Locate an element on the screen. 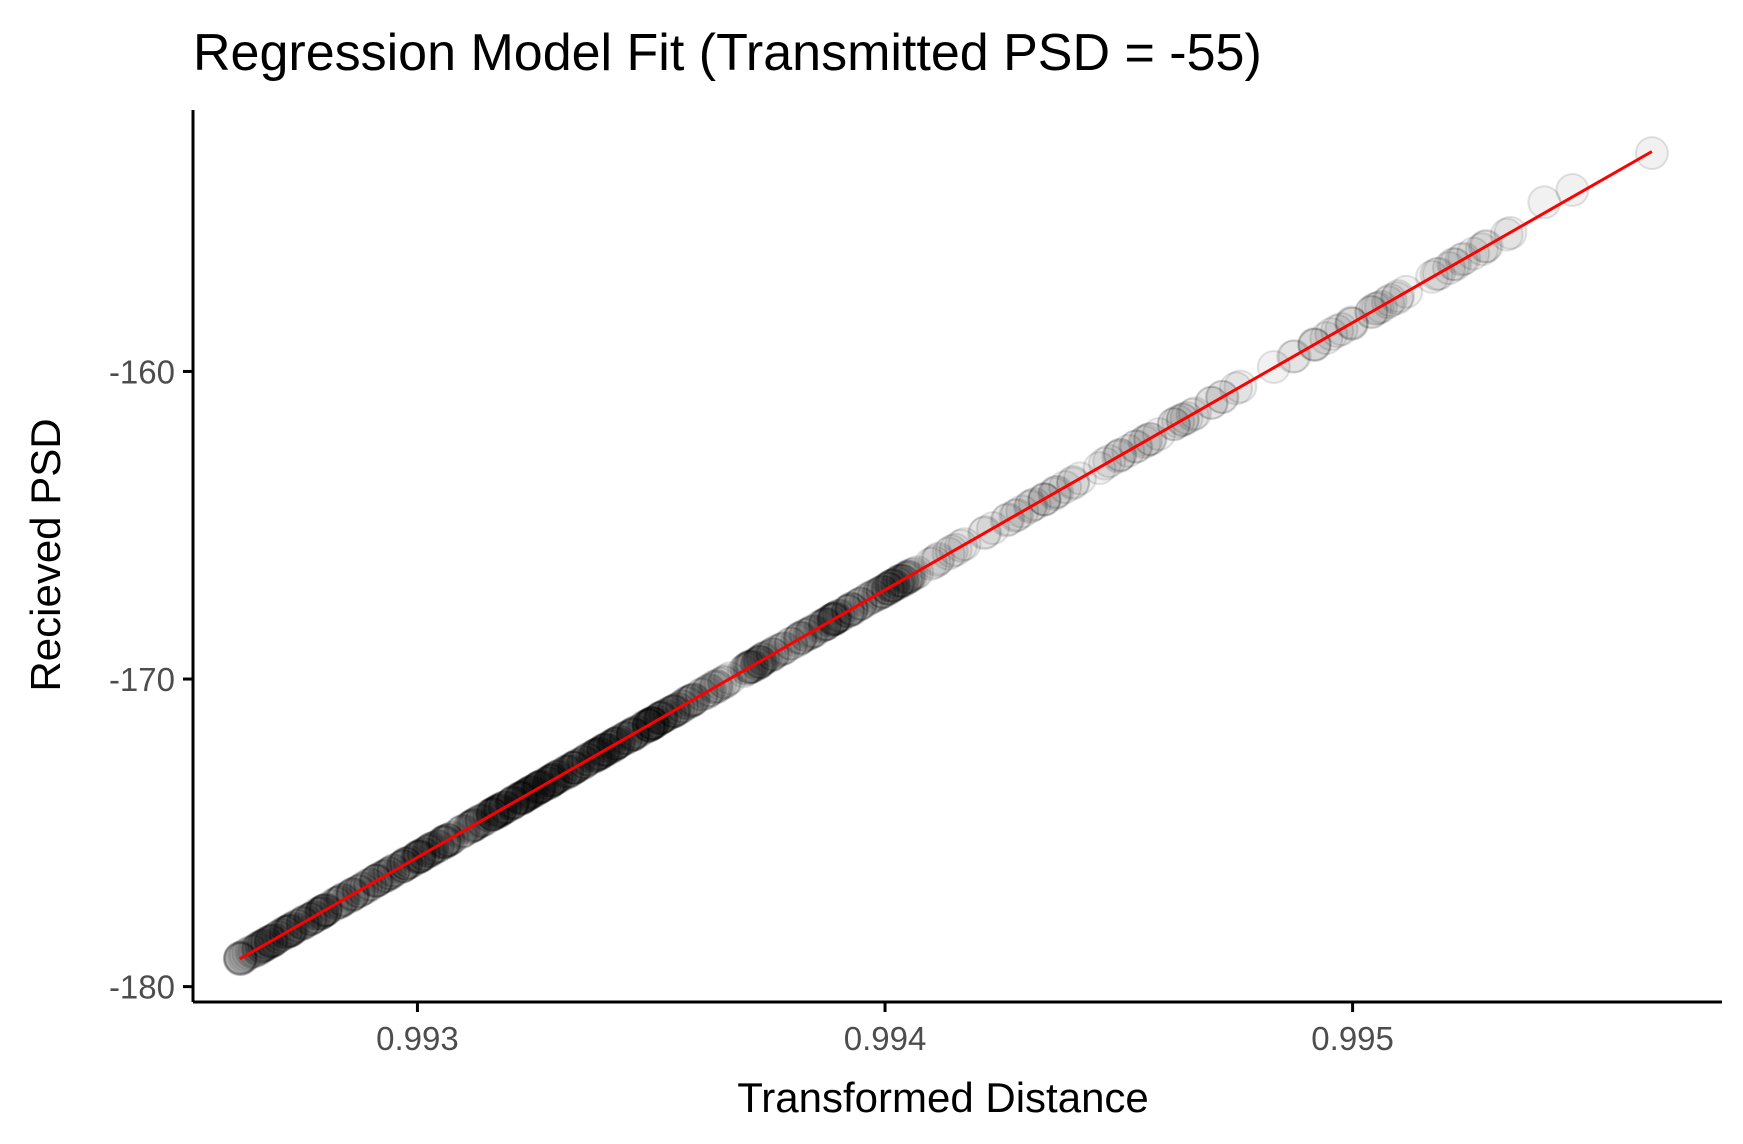 This screenshot has width=1743, height=1144. y-tick-label: -160 is located at coordinates (142, 371).